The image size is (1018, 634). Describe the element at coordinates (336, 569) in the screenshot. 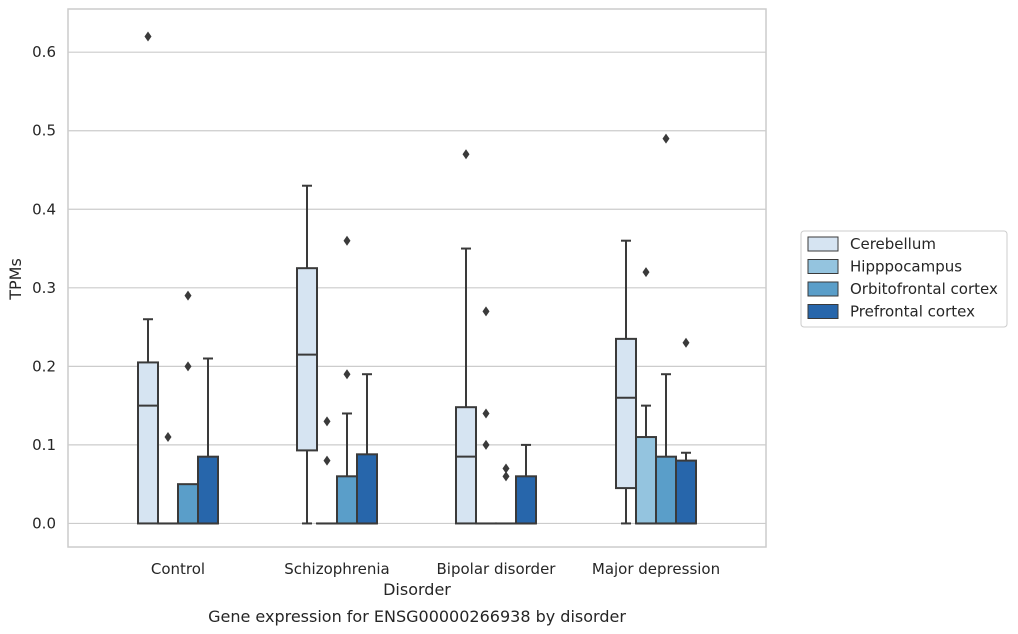

I see `x-tick-label: Schizophrenia` at that location.